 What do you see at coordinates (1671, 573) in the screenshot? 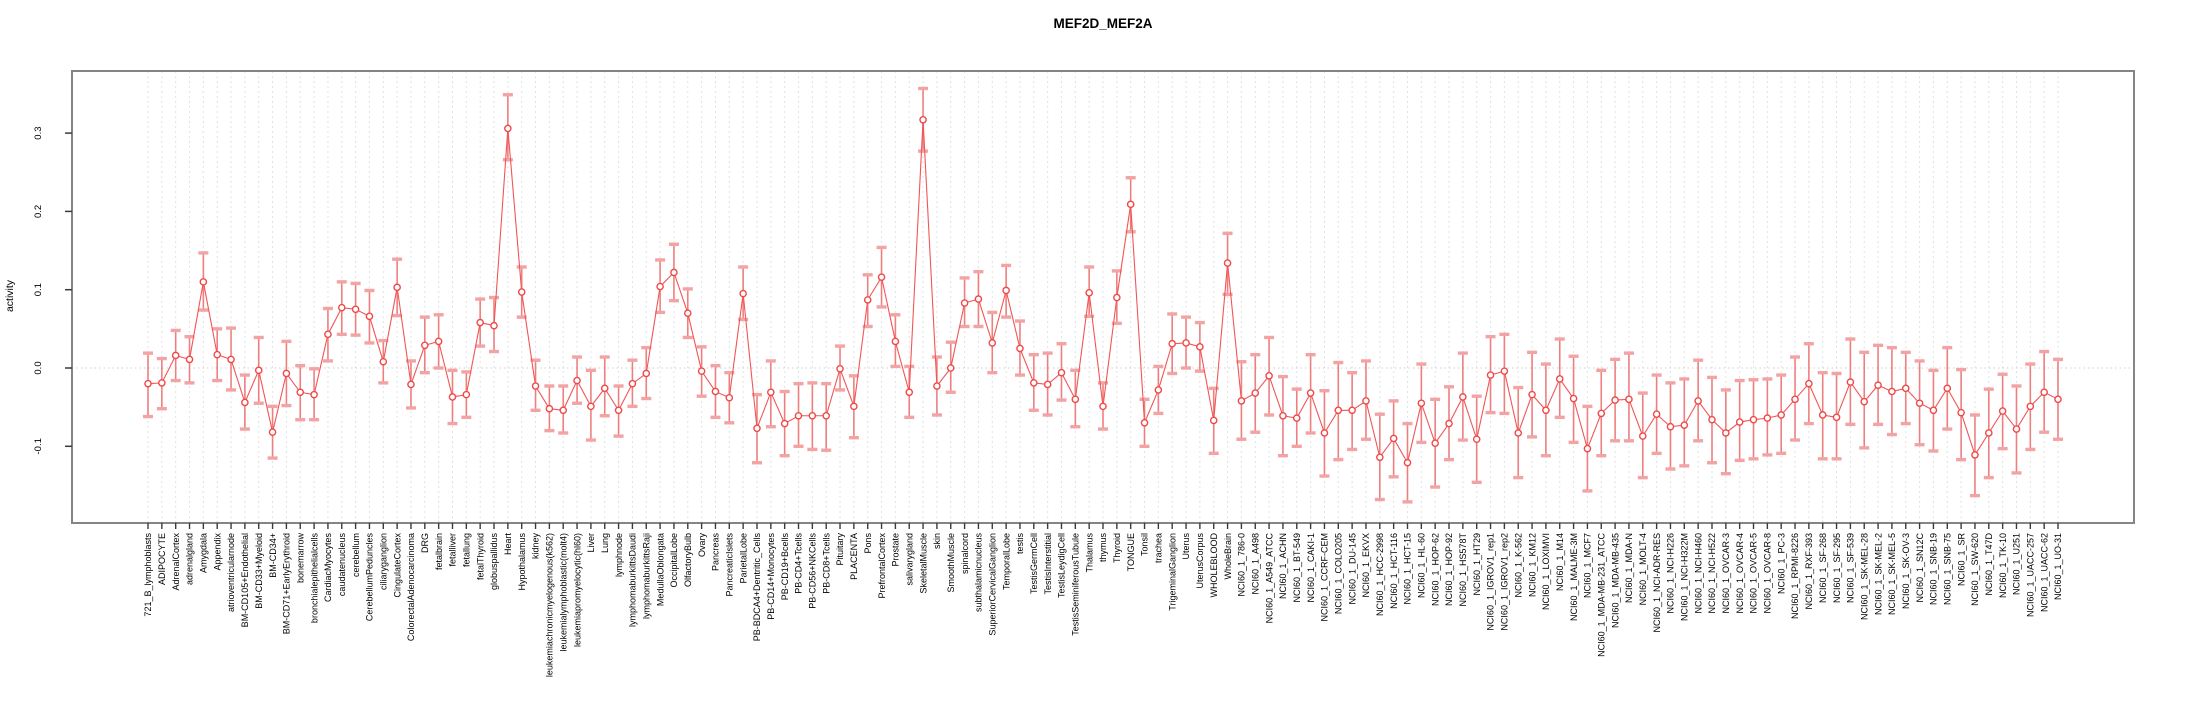
I see `x-tick-label: NCI60_1_NCI-H226` at bounding box center [1671, 573].